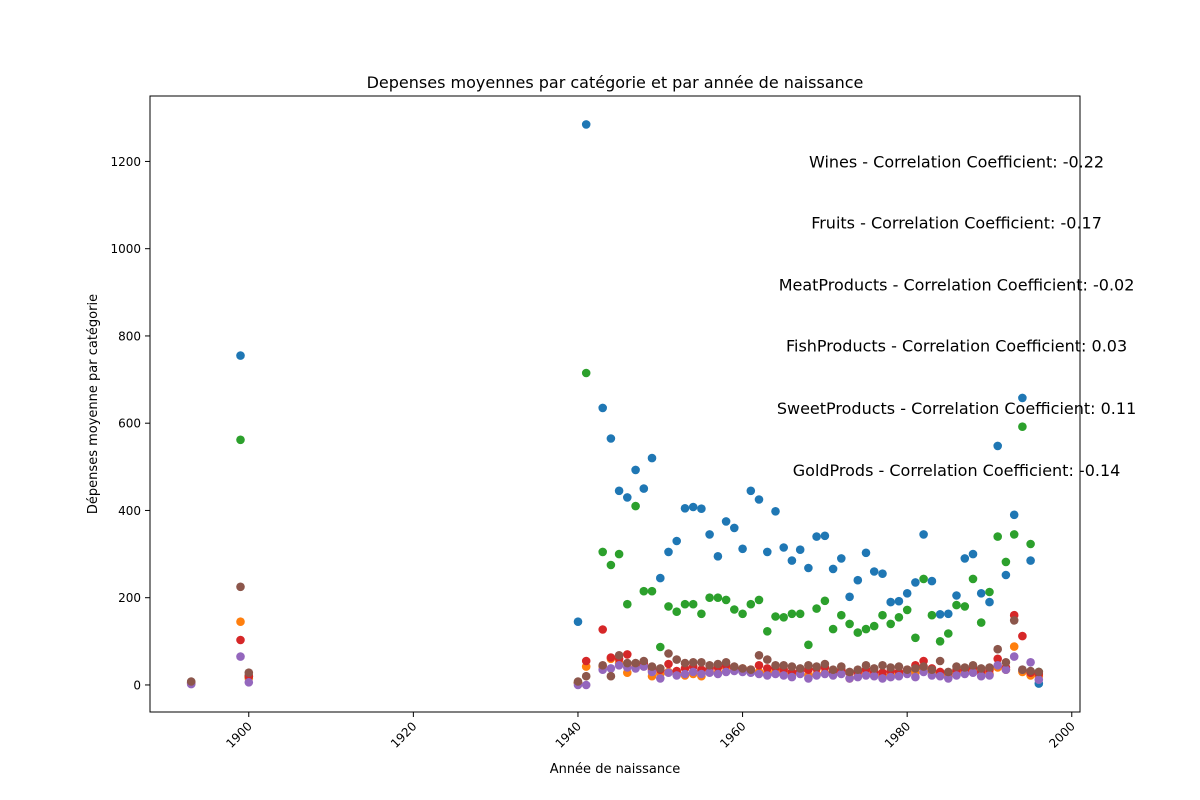 This screenshot has height=800, width=1200. What do you see at coordinates (125, 249) in the screenshot?
I see `y-tick-label: 1000` at bounding box center [125, 249].